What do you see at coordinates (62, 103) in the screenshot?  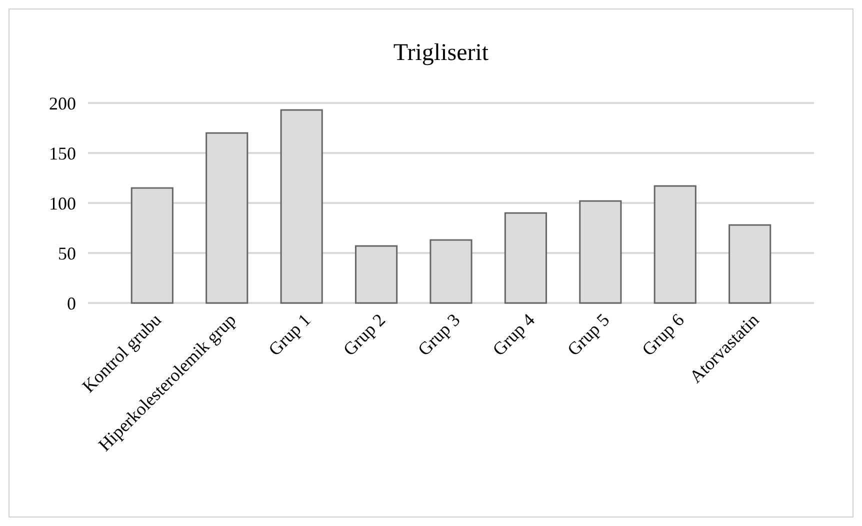 I see `y-tick-label: 200` at bounding box center [62, 103].